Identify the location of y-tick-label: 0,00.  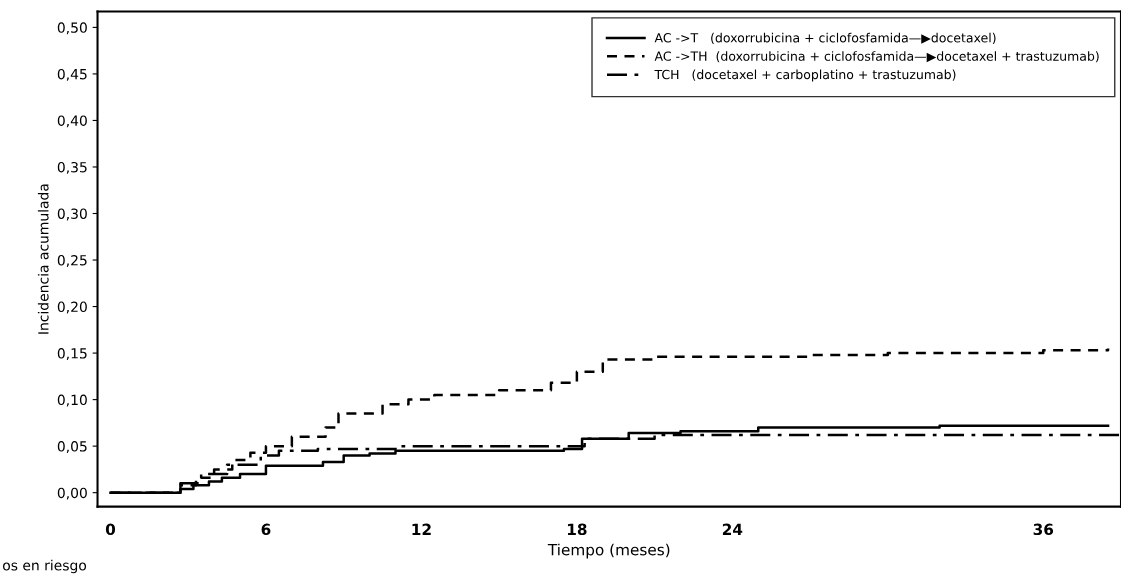
(72, 493).